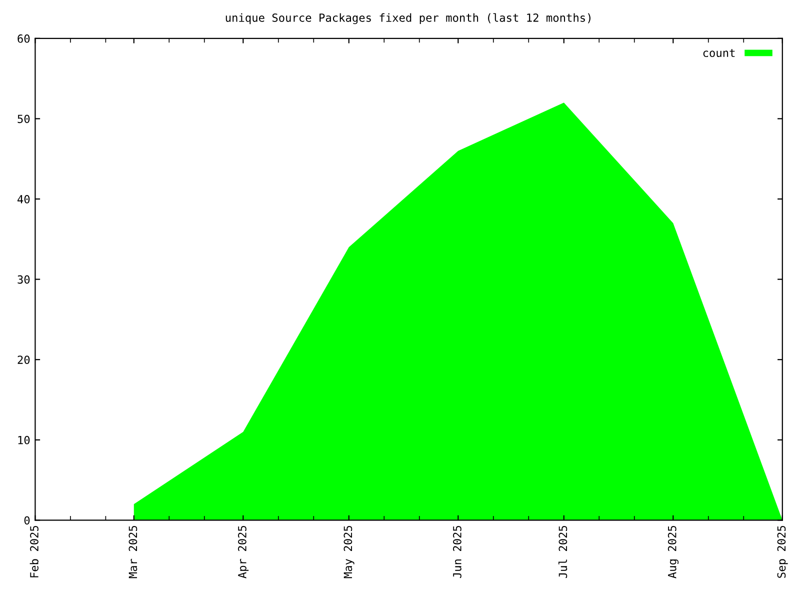 The width and height of the screenshot is (800, 600). Describe the element at coordinates (27, 520) in the screenshot. I see `y-tick-label: 0` at that location.